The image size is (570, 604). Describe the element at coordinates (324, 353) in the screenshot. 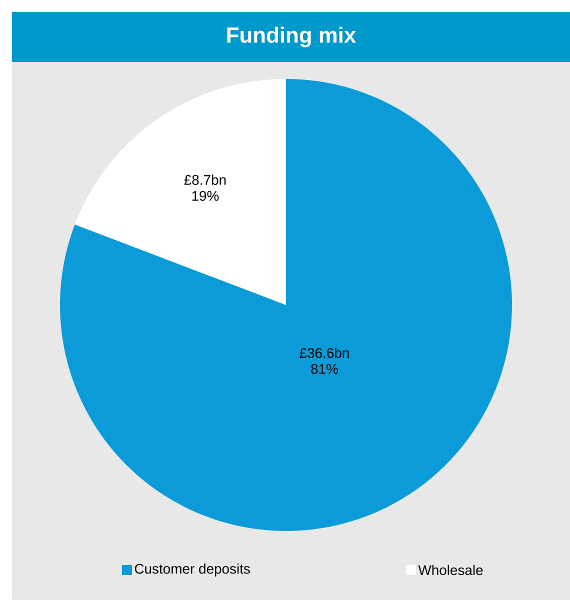

I see `data-label: £36.6bn` at that location.